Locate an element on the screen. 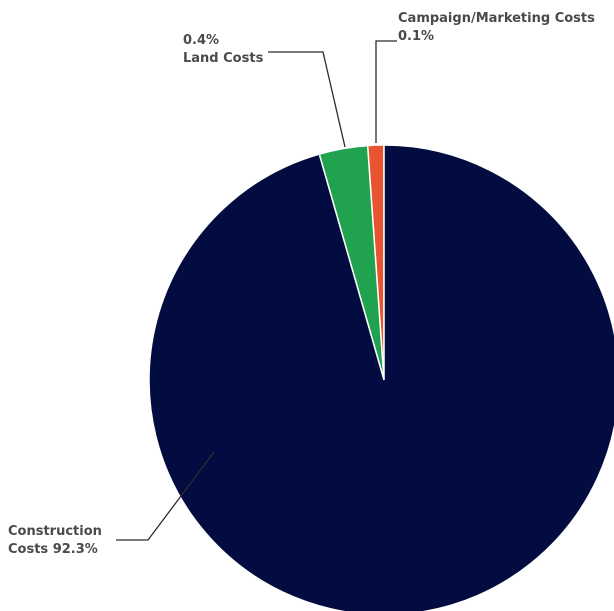 The height and width of the screenshot is (611, 614). label-campaign-line-2: 0.1% is located at coordinates (416, 36).